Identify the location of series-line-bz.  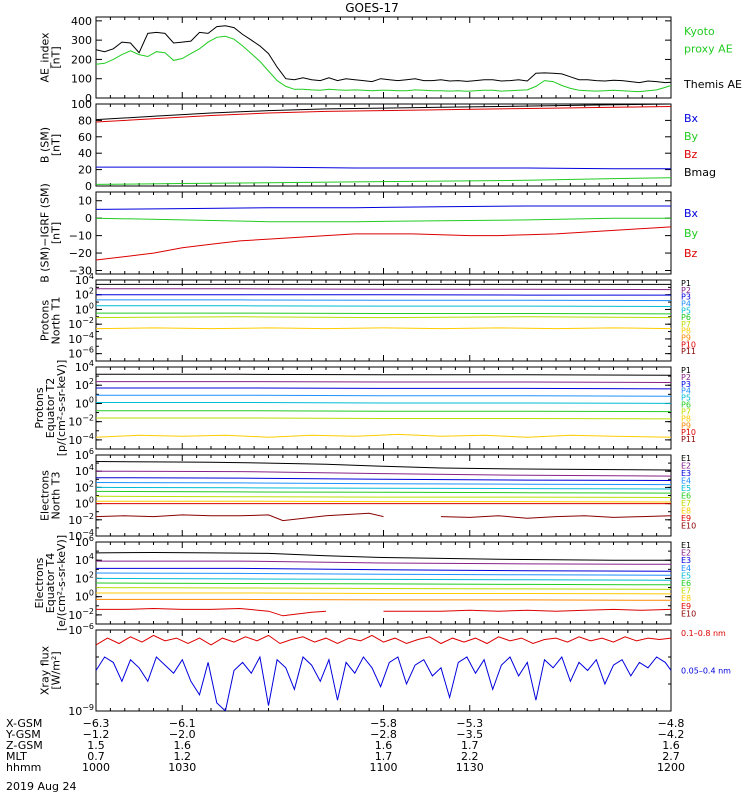
(383, 114).